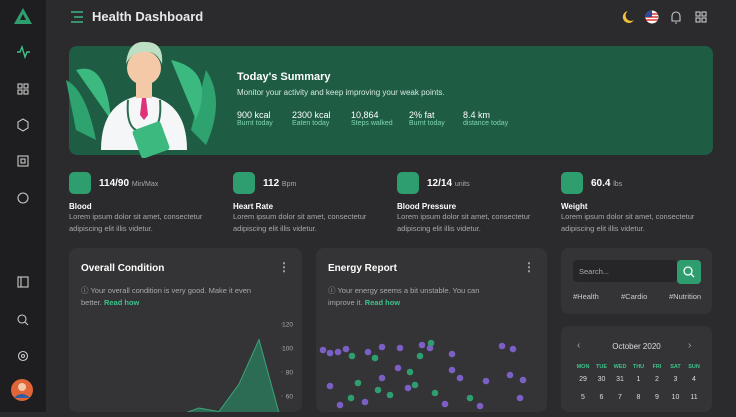  I want to click on card-title: Energy Report, so click(362, 268).